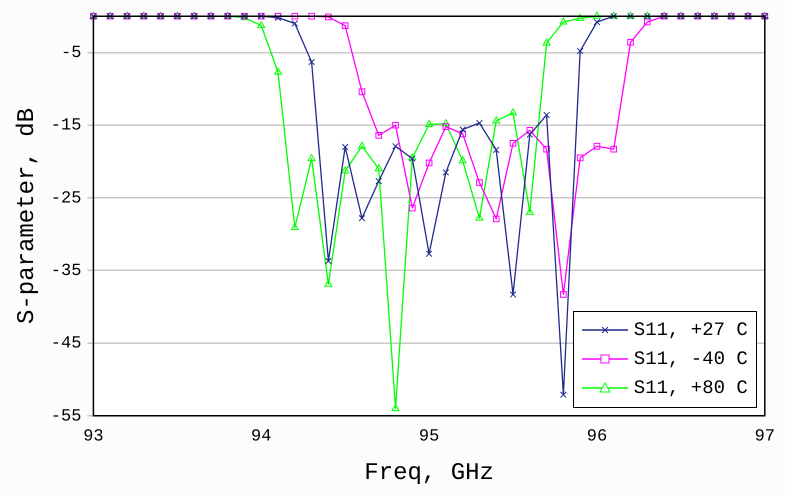  I want to click on x-tick-label: 94, so click(261, 437).